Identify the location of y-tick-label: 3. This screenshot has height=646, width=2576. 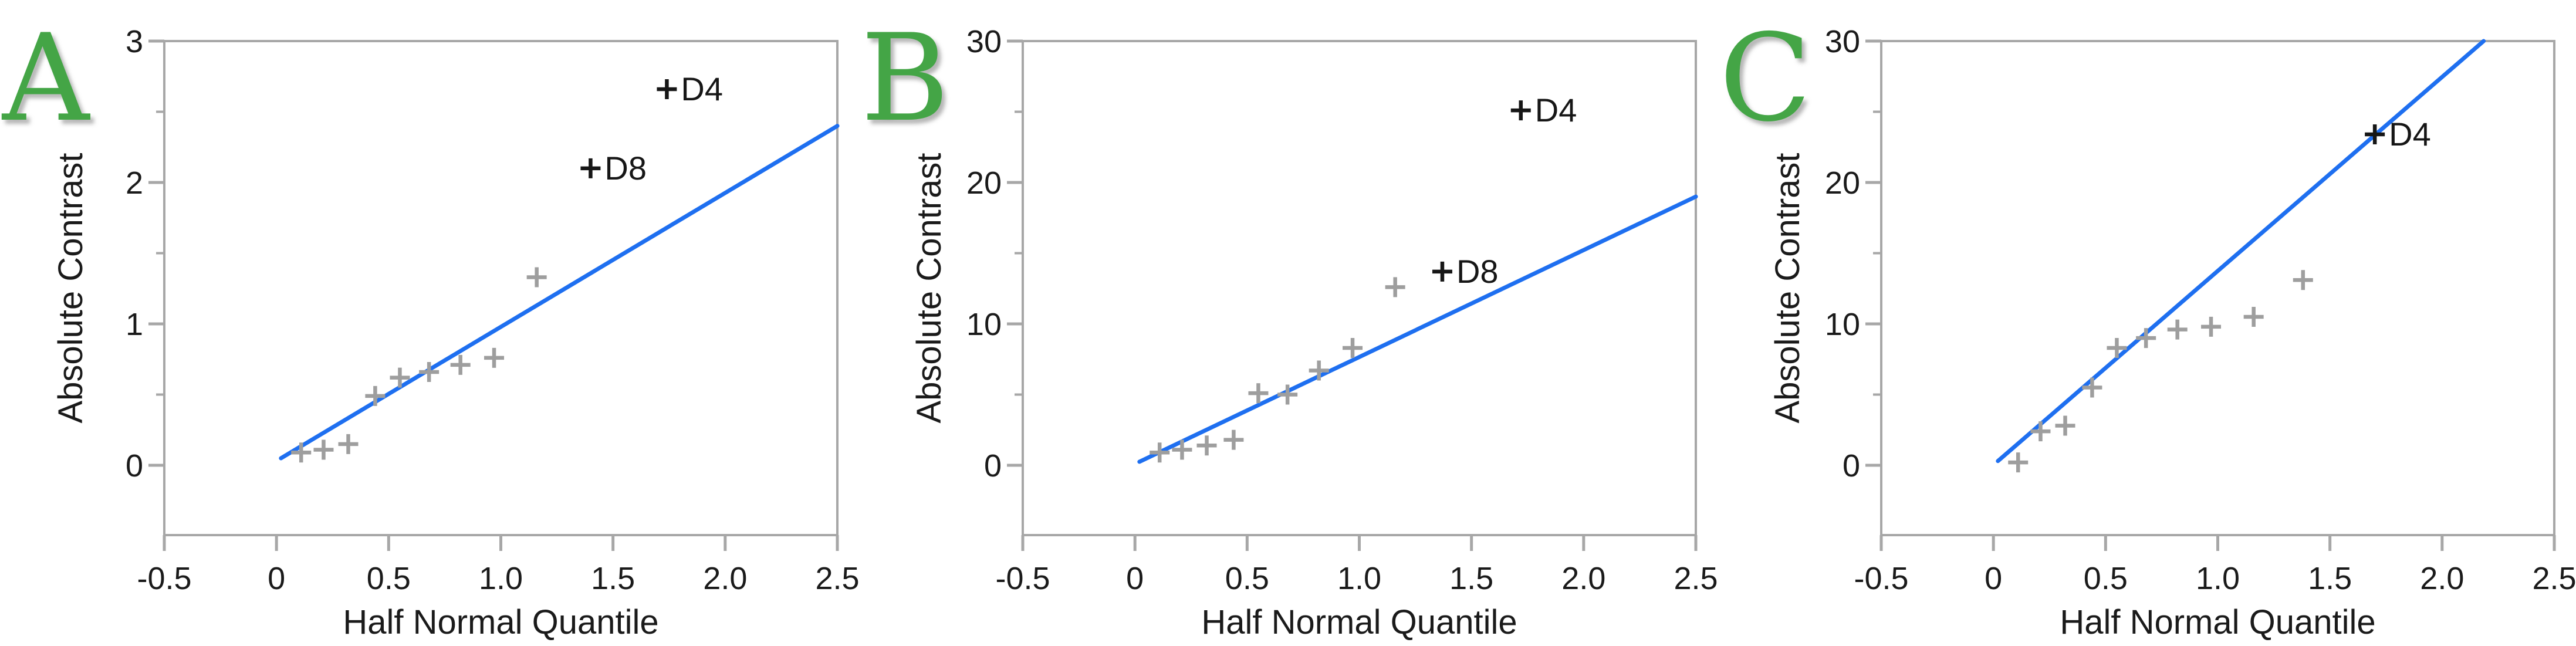
(134, 41).